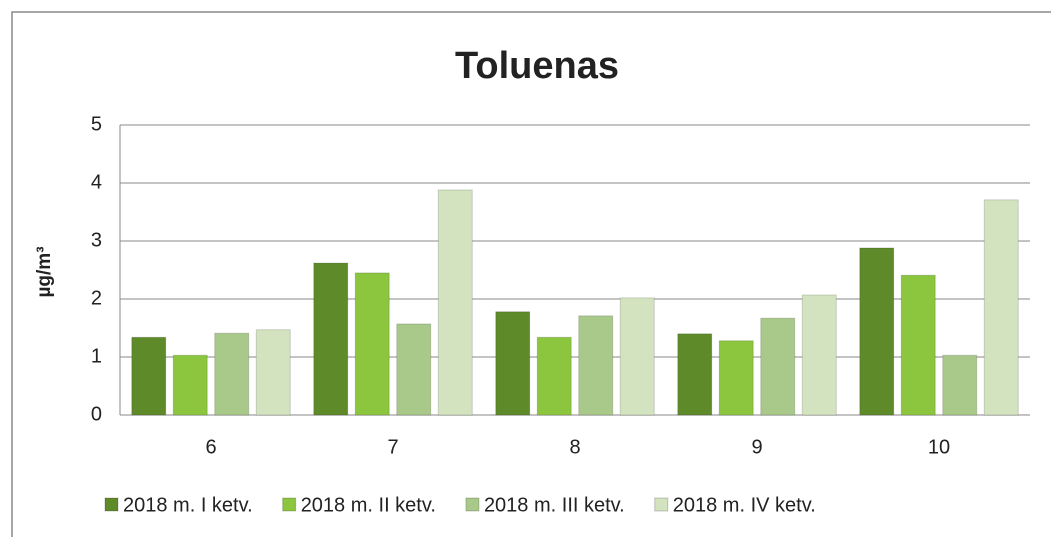 The image size is (1051, 537). What do you see at coordinates (744, 505) in the screenshot?
I see `legend-label: 2018 m. IV ketv.` at bounding box center [744, 505].